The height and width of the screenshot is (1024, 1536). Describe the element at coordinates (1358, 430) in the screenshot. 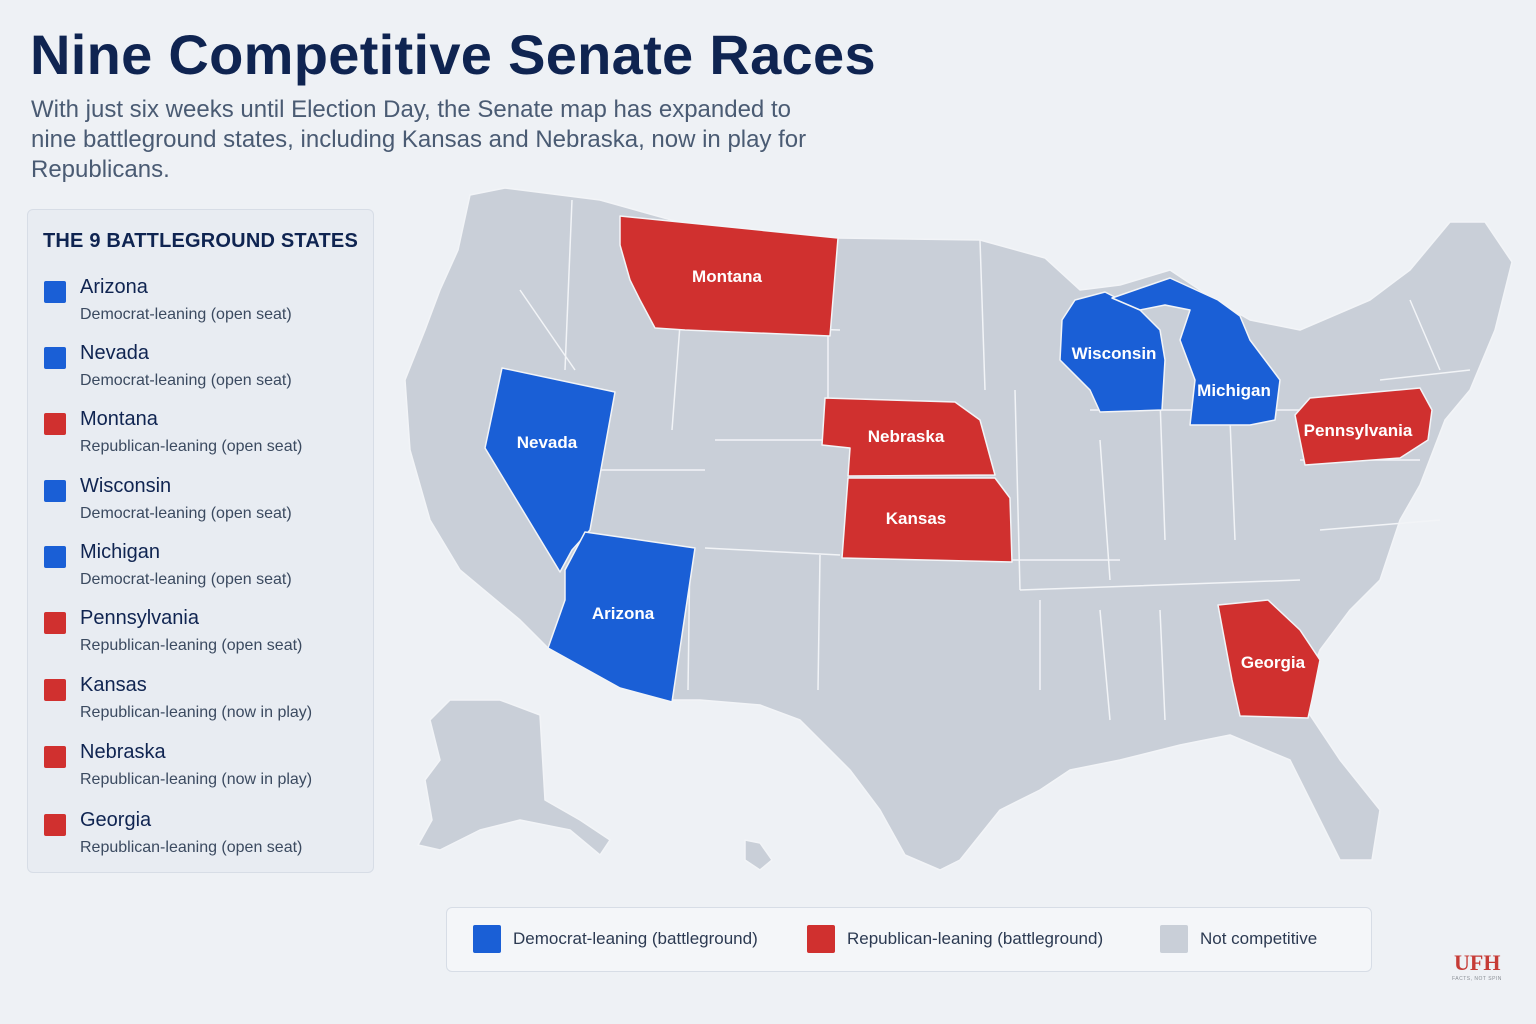

I see `map-label-pennsylvania: Pennsylvania` at that location.